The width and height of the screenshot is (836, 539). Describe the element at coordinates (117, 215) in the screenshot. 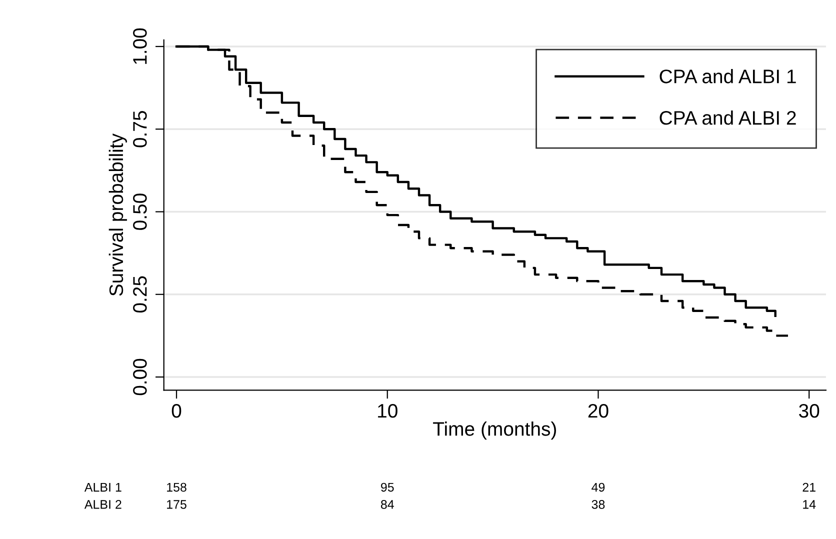

I see `y-axis-title: Survival probability` at that location.